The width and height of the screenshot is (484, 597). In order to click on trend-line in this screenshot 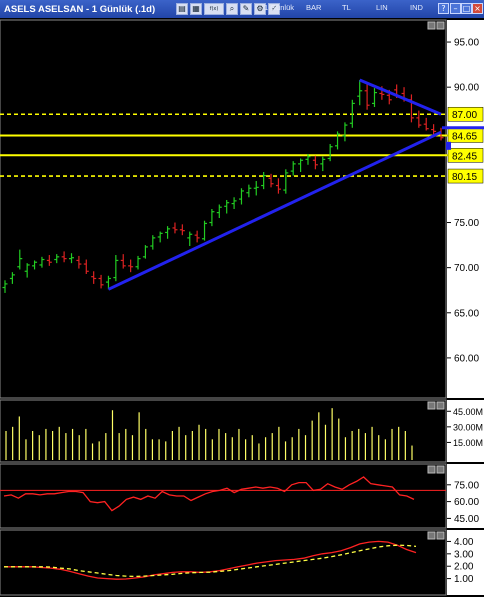, I will do `click(400, 97)`.